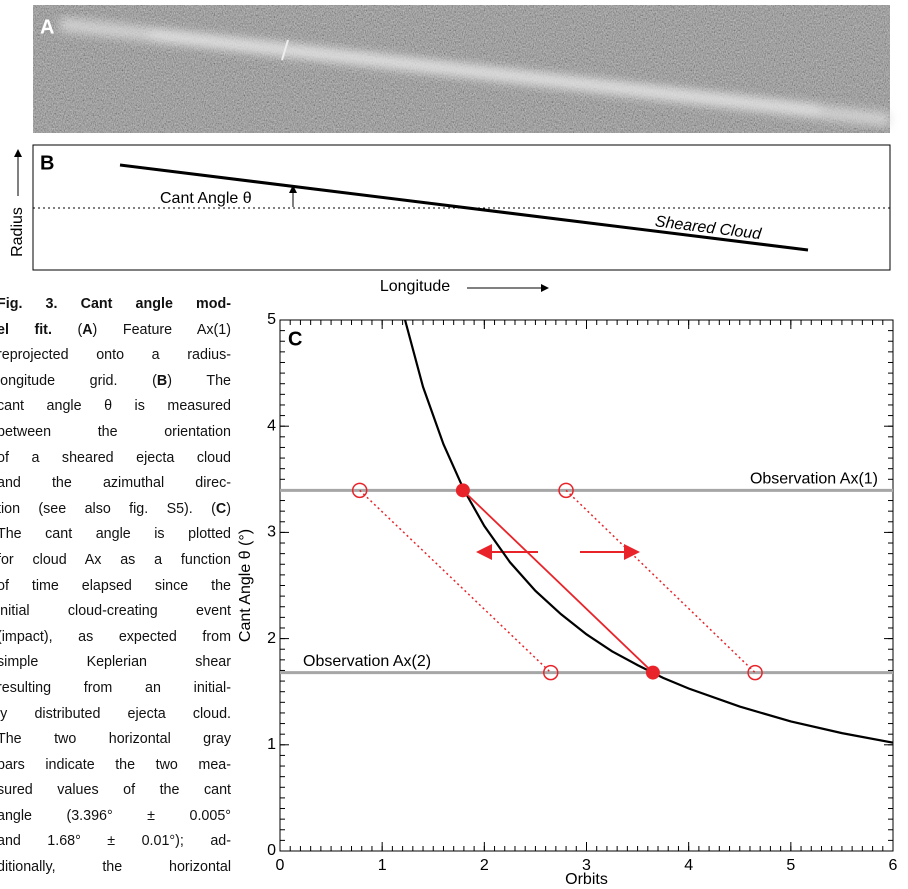 Image resolution: width=908 pixels, height=889 pixels. What do you see at coordinates (586, 879) in the screenshot?
I see `x-axis-label: Orbits` at bounding box center [586, 879].